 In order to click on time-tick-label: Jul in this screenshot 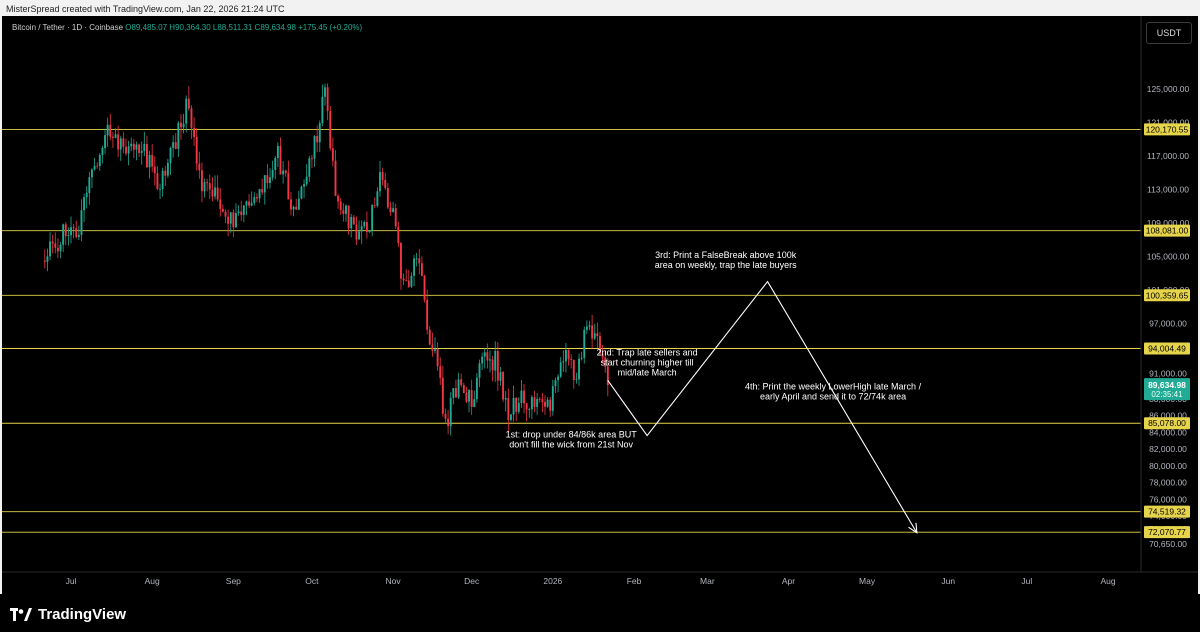, I will do `click(1026, 581)`.